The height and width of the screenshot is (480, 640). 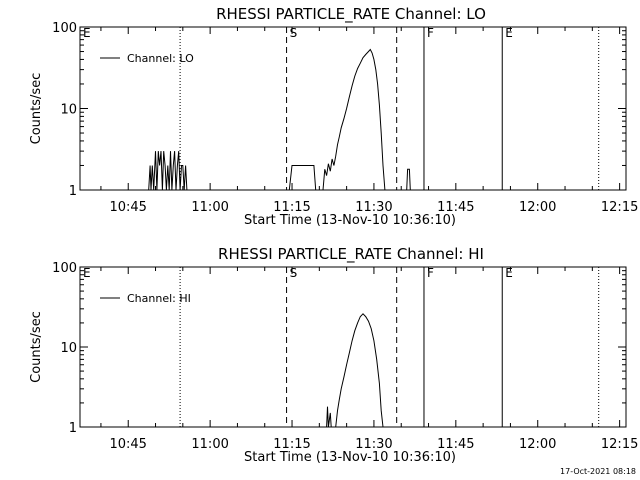 I want to click on legend-label: Channel: HI, so click(x=159, y=298).